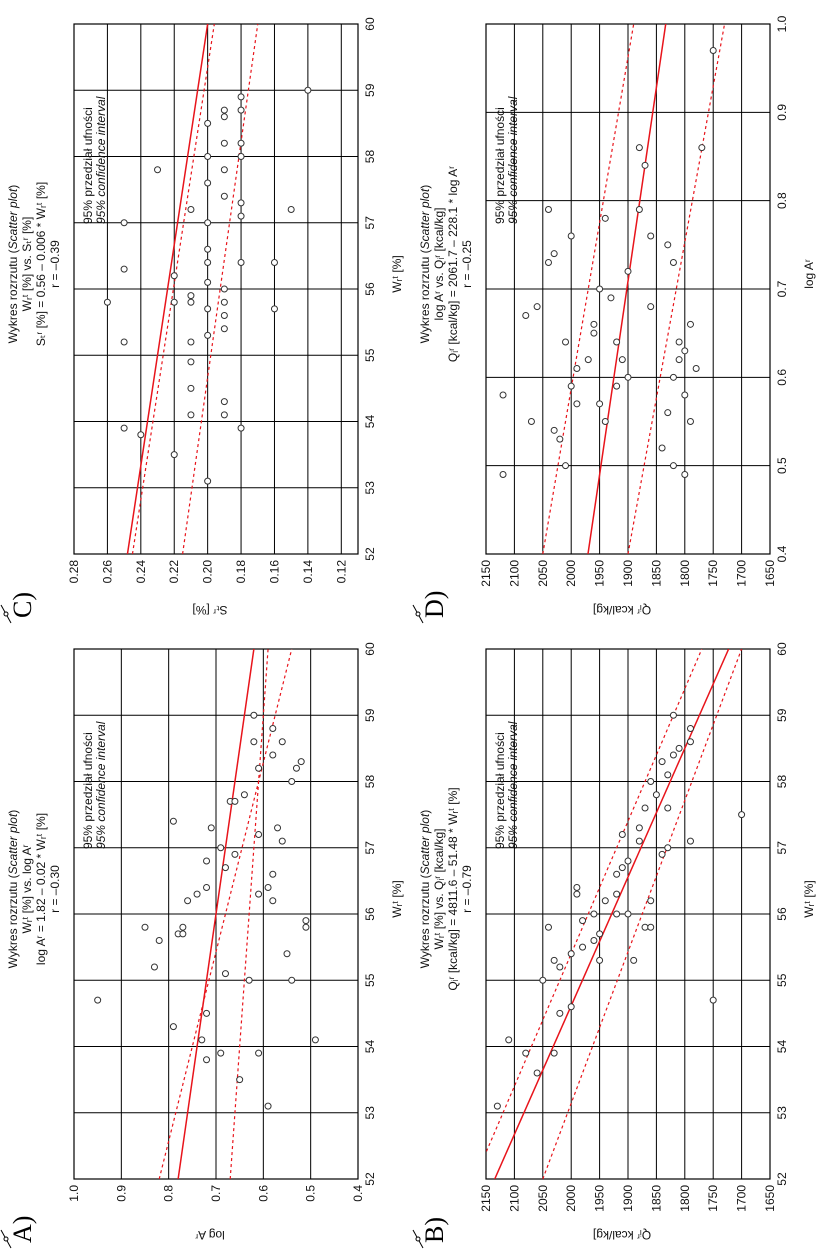 The width and height of the screenshot is (825, 1249). I want to click on y-tick-label: 0.26, so click(107, 572).